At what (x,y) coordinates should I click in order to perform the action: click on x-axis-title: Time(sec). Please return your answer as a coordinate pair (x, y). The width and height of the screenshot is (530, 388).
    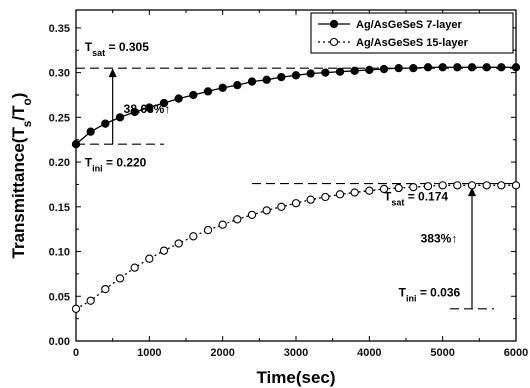
    Looking at the image, I should click on (295, 377).